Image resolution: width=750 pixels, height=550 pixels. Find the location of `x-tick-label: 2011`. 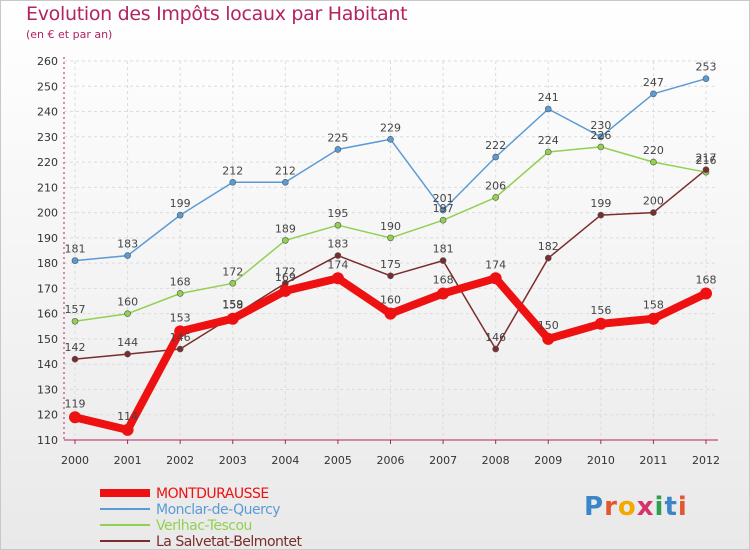

x-tick-label: 2011 is located at coordinates (653, 460).